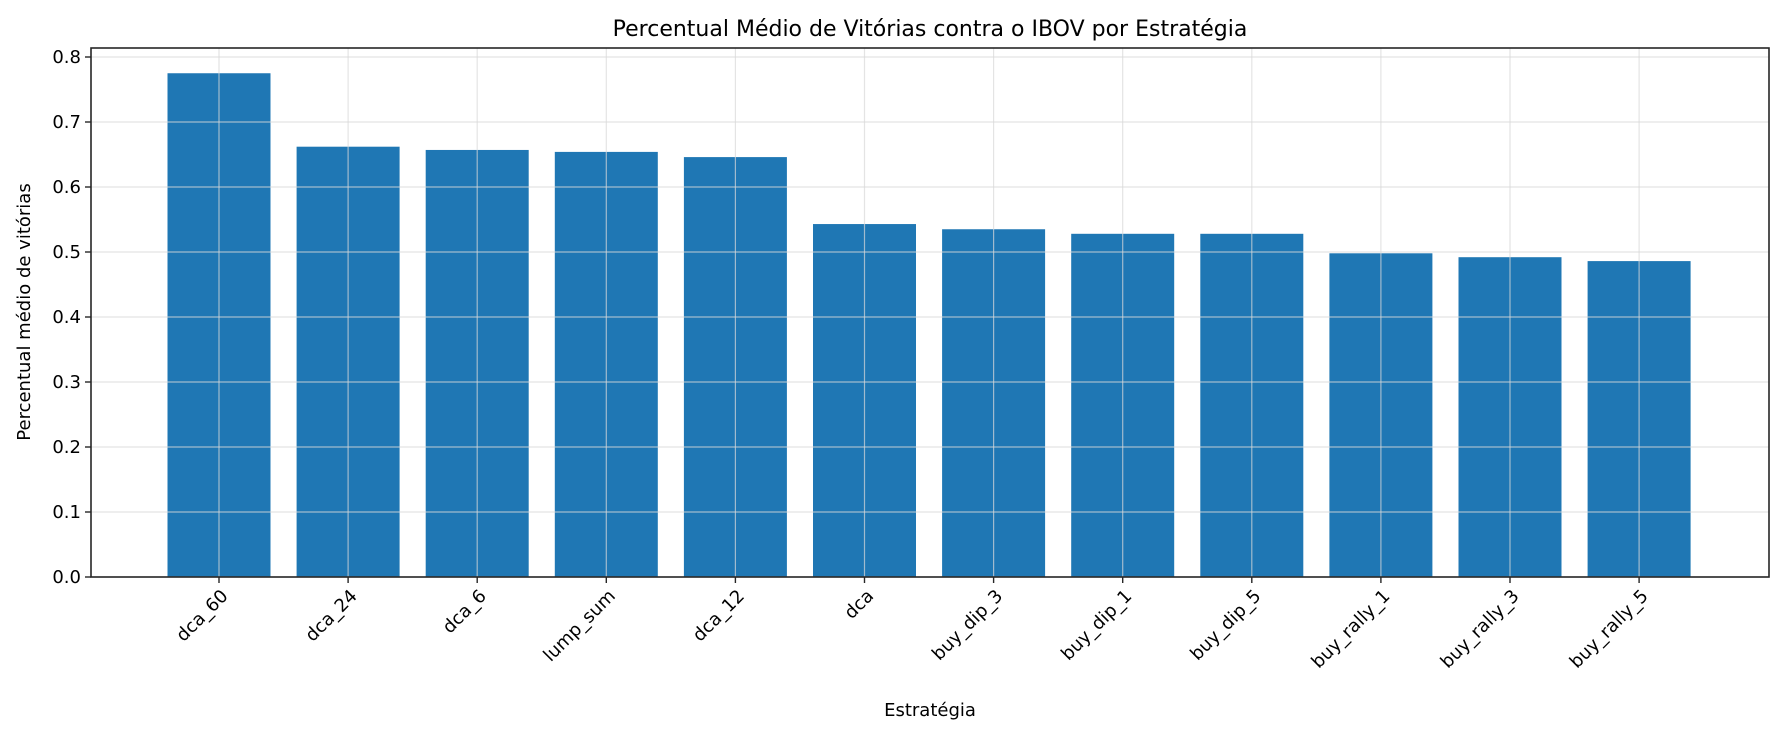 The height and width of the screenshot is (735, 1783). What do you see at coordinates (1350, 629) in the screenshot?
I see `x-tick-label: buy_rally_1` at bounding box center [1350, 629].